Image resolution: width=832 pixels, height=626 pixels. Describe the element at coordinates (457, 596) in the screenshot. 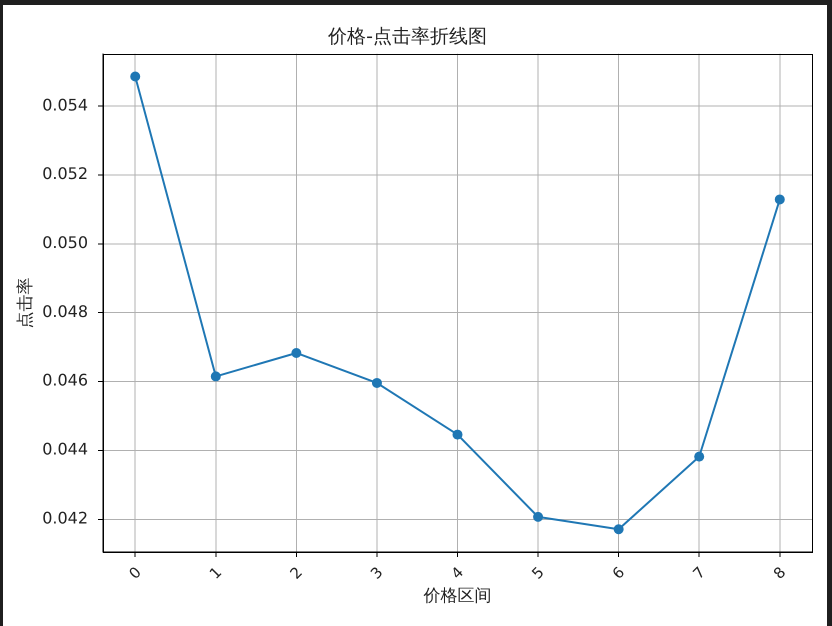

I see `x-axis-title: 价格区间` at that location.